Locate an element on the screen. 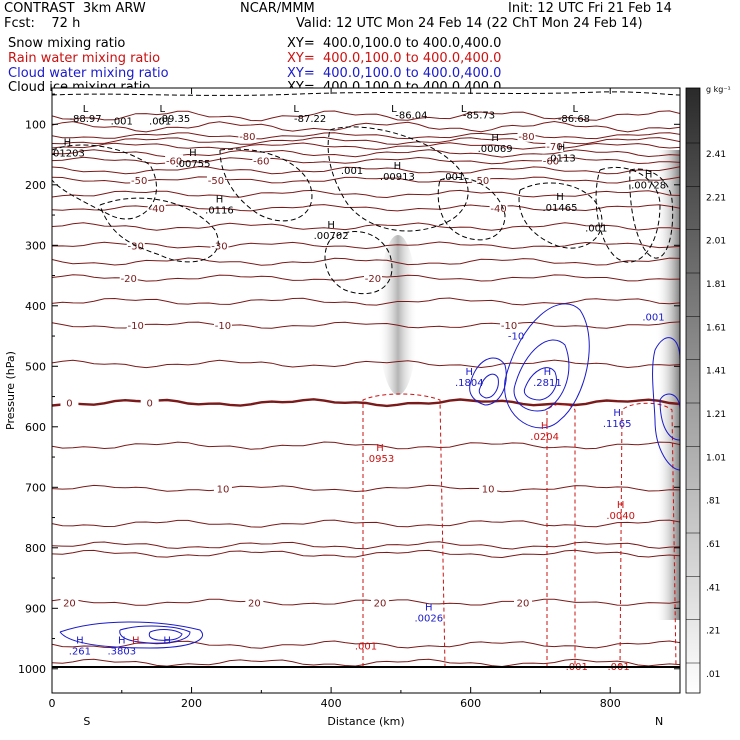  colorbar-label: 1.01 is located at coordinates (716, 458).